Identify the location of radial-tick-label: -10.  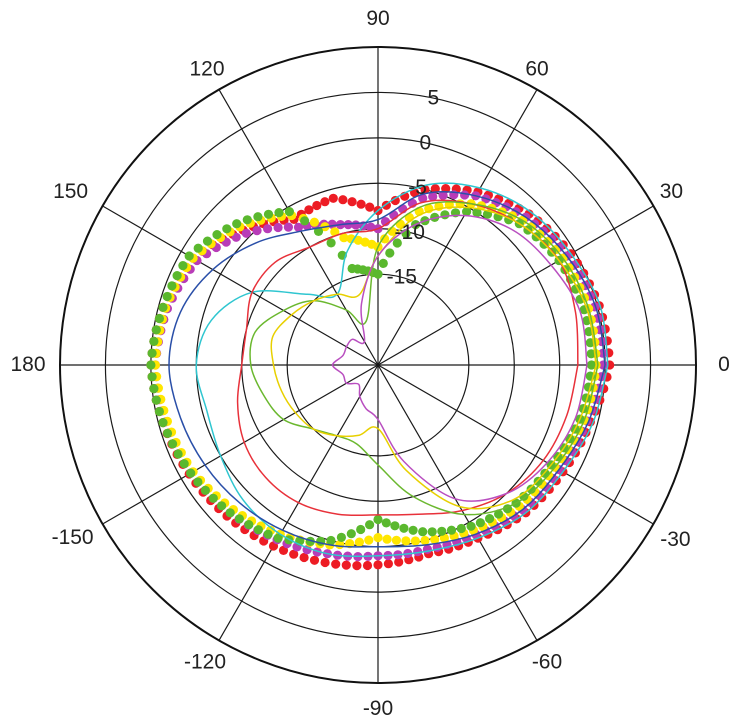
(410, 232).